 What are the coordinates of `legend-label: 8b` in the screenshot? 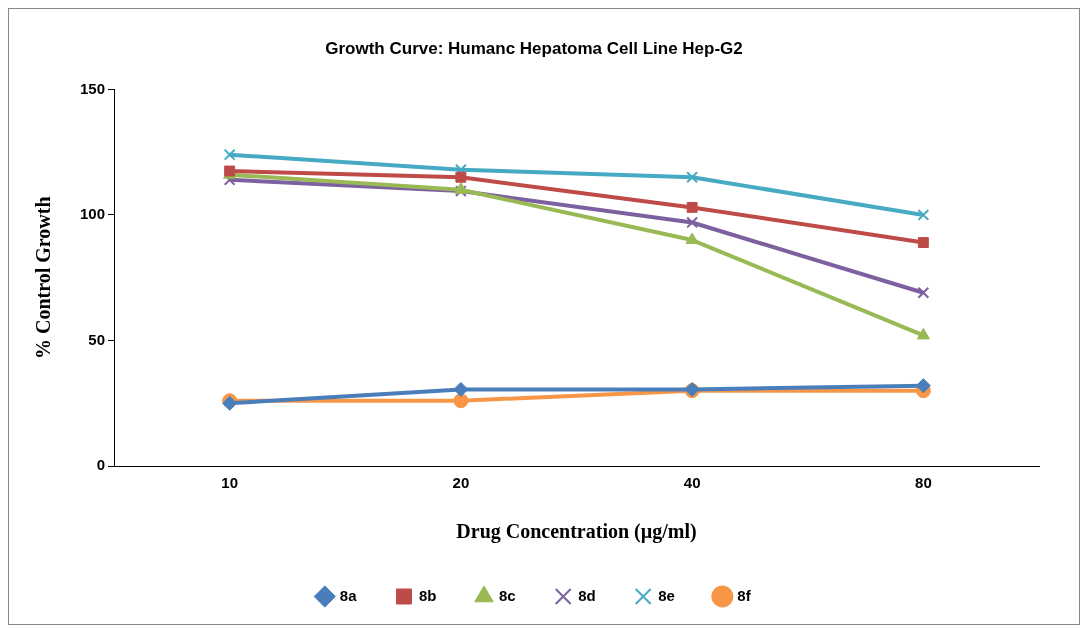 It's located at (427, 595).